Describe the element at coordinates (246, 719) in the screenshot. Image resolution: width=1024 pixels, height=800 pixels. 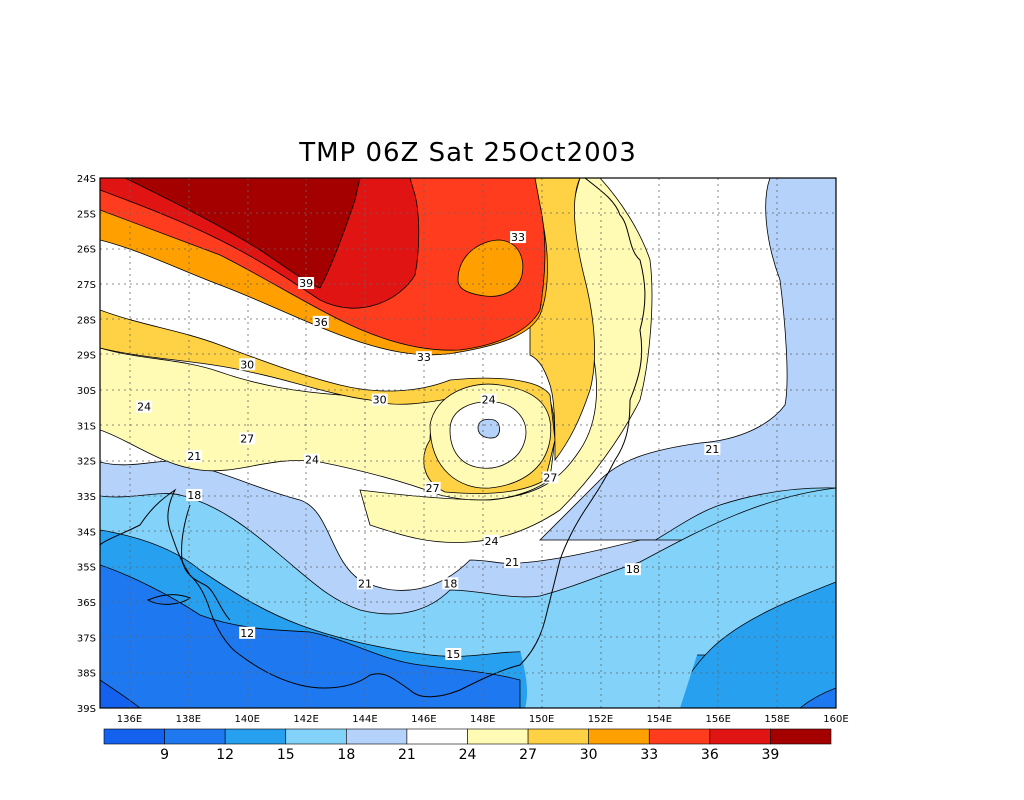
I see `lon-tick-label: 140E` at that location.